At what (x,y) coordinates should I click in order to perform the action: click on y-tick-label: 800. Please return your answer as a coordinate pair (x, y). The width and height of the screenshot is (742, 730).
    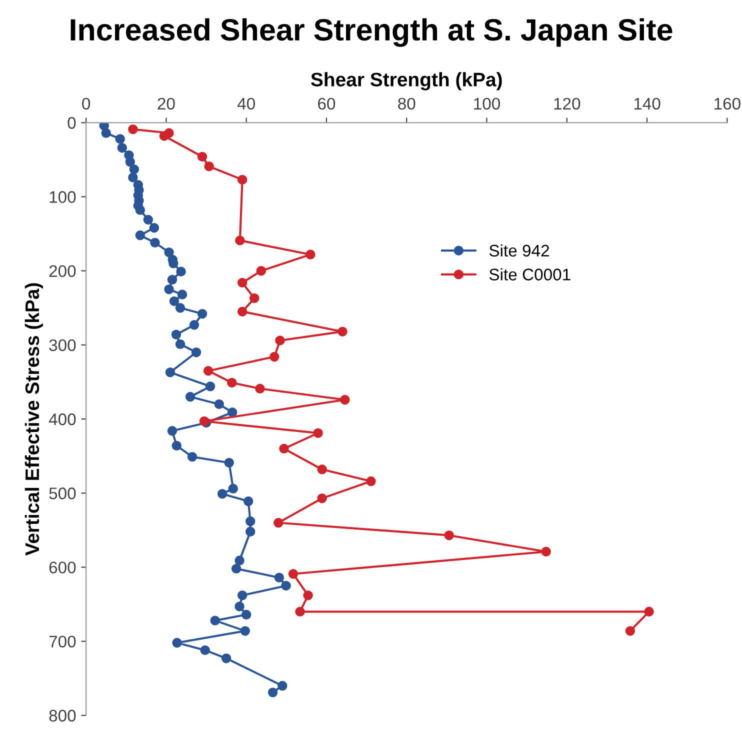
    Looking at the image, I should click on (62, 716).